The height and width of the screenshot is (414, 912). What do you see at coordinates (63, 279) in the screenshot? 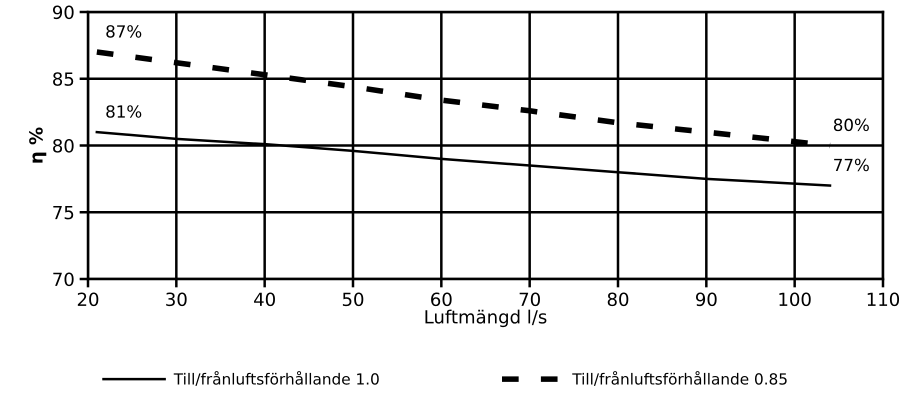
I see `y-tick-label: 70` at bounding box center [63, 279].